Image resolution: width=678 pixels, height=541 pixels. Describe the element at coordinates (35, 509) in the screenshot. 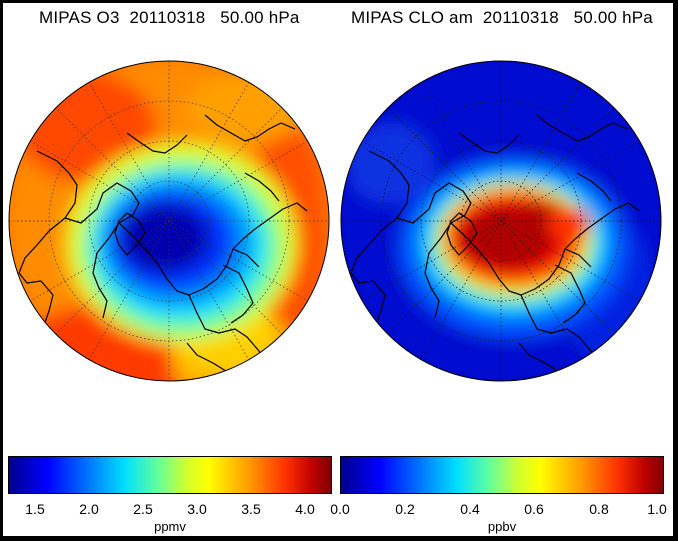

I see `o3-tick: 1.5` at that location.